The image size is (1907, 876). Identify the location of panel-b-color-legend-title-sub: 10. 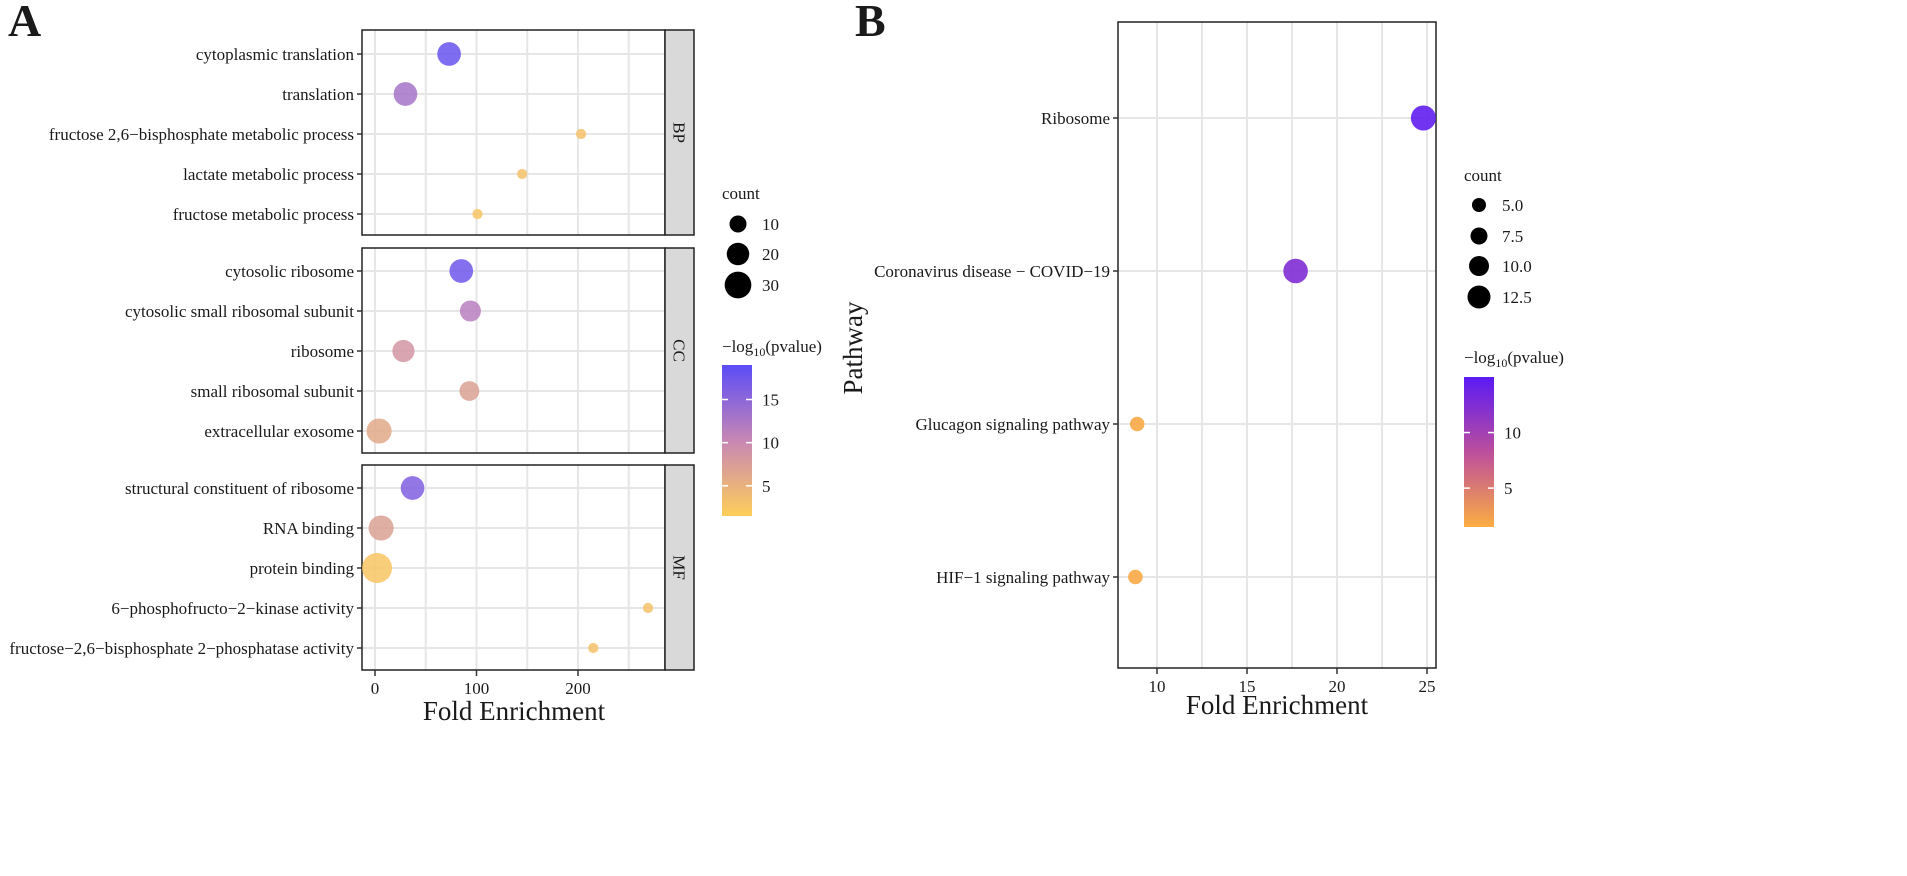
(1501, 363).